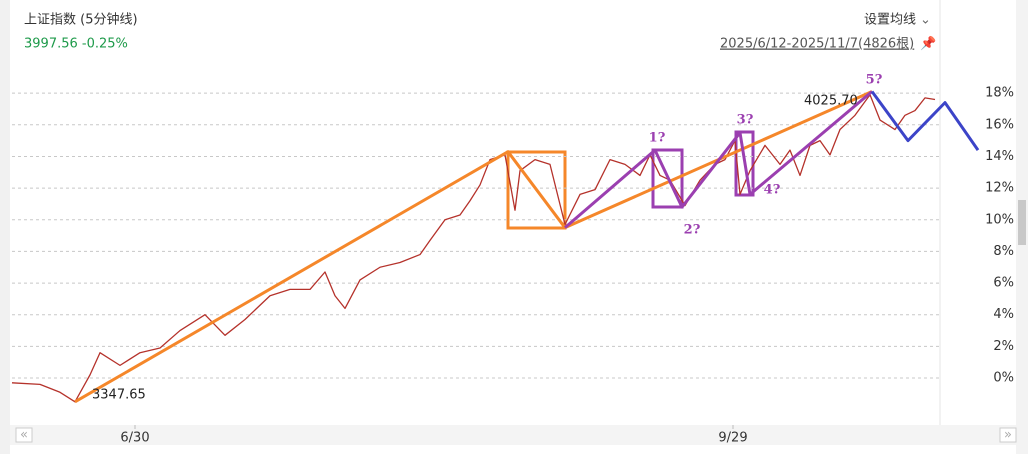 This screenshot has height=454, width=1028. What do you see at coordinates (925, 20) in the screenshot?
I see `menu-caret: ⌄` at bounding box center [925, 20].